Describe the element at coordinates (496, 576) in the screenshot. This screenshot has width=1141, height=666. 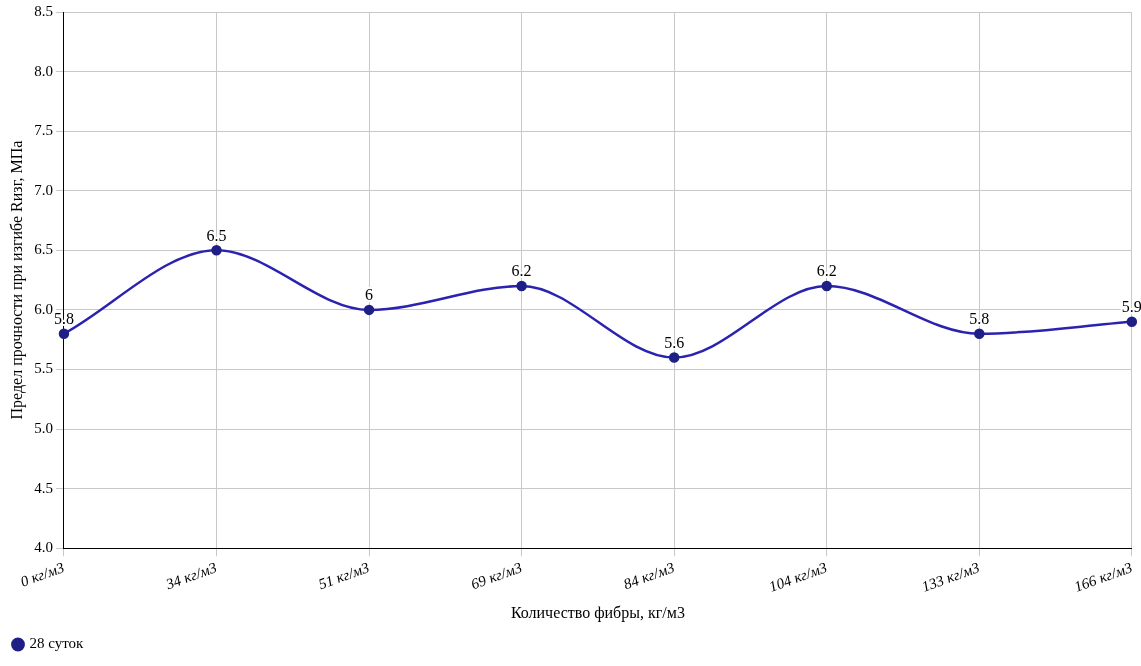
I see `x-tick-label: 69 кг/м3` at that location.